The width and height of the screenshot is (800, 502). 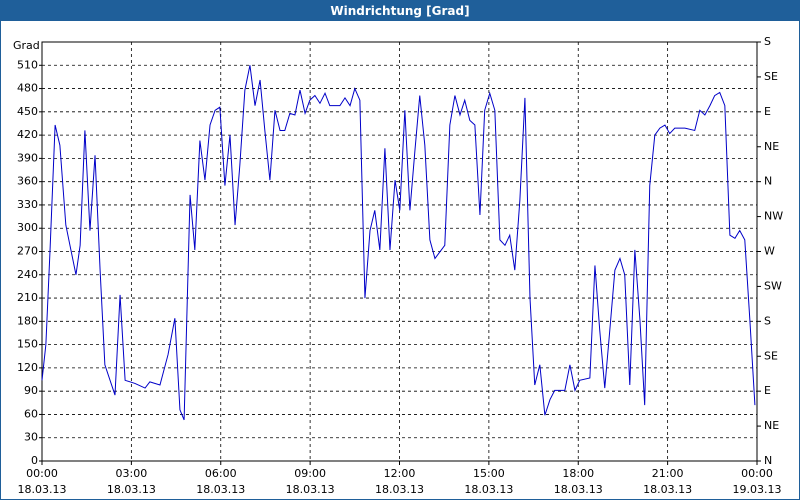 I want to click on y-tick-label: 270, so click(x=27, y=251).